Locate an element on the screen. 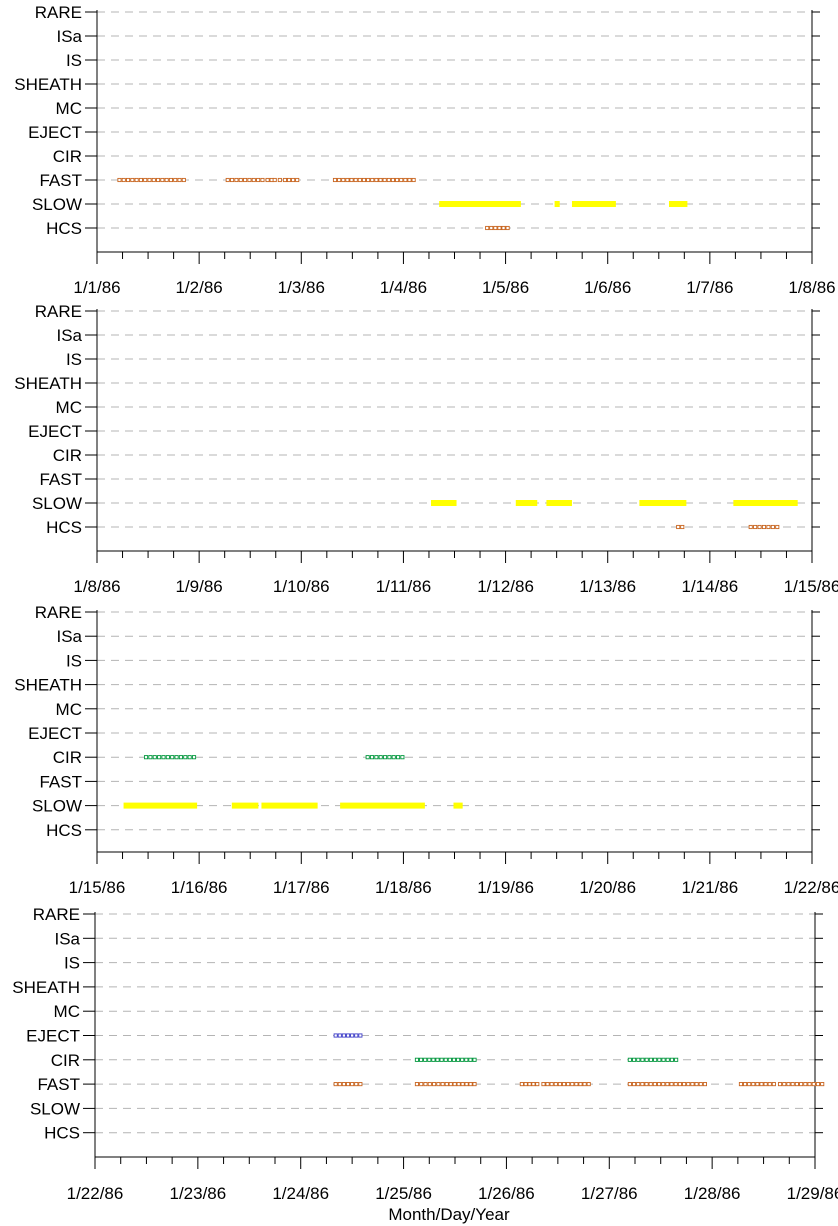 This screenshot has height=1226, width=838. segment-hcs is located at coordinates (680, 527).